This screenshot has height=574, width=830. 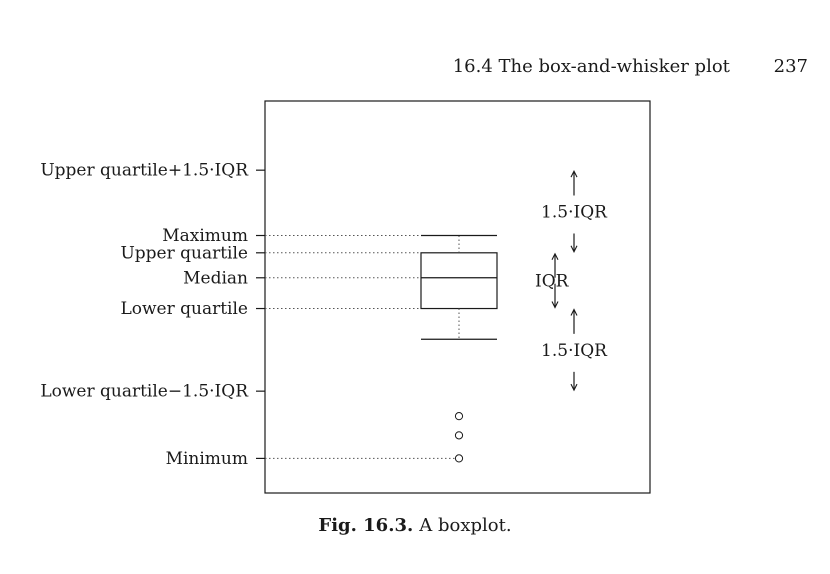 What do you see at coordinates (459, 281) in the screenshot?
I see `iqr-box` at bounding box center [459, 281].